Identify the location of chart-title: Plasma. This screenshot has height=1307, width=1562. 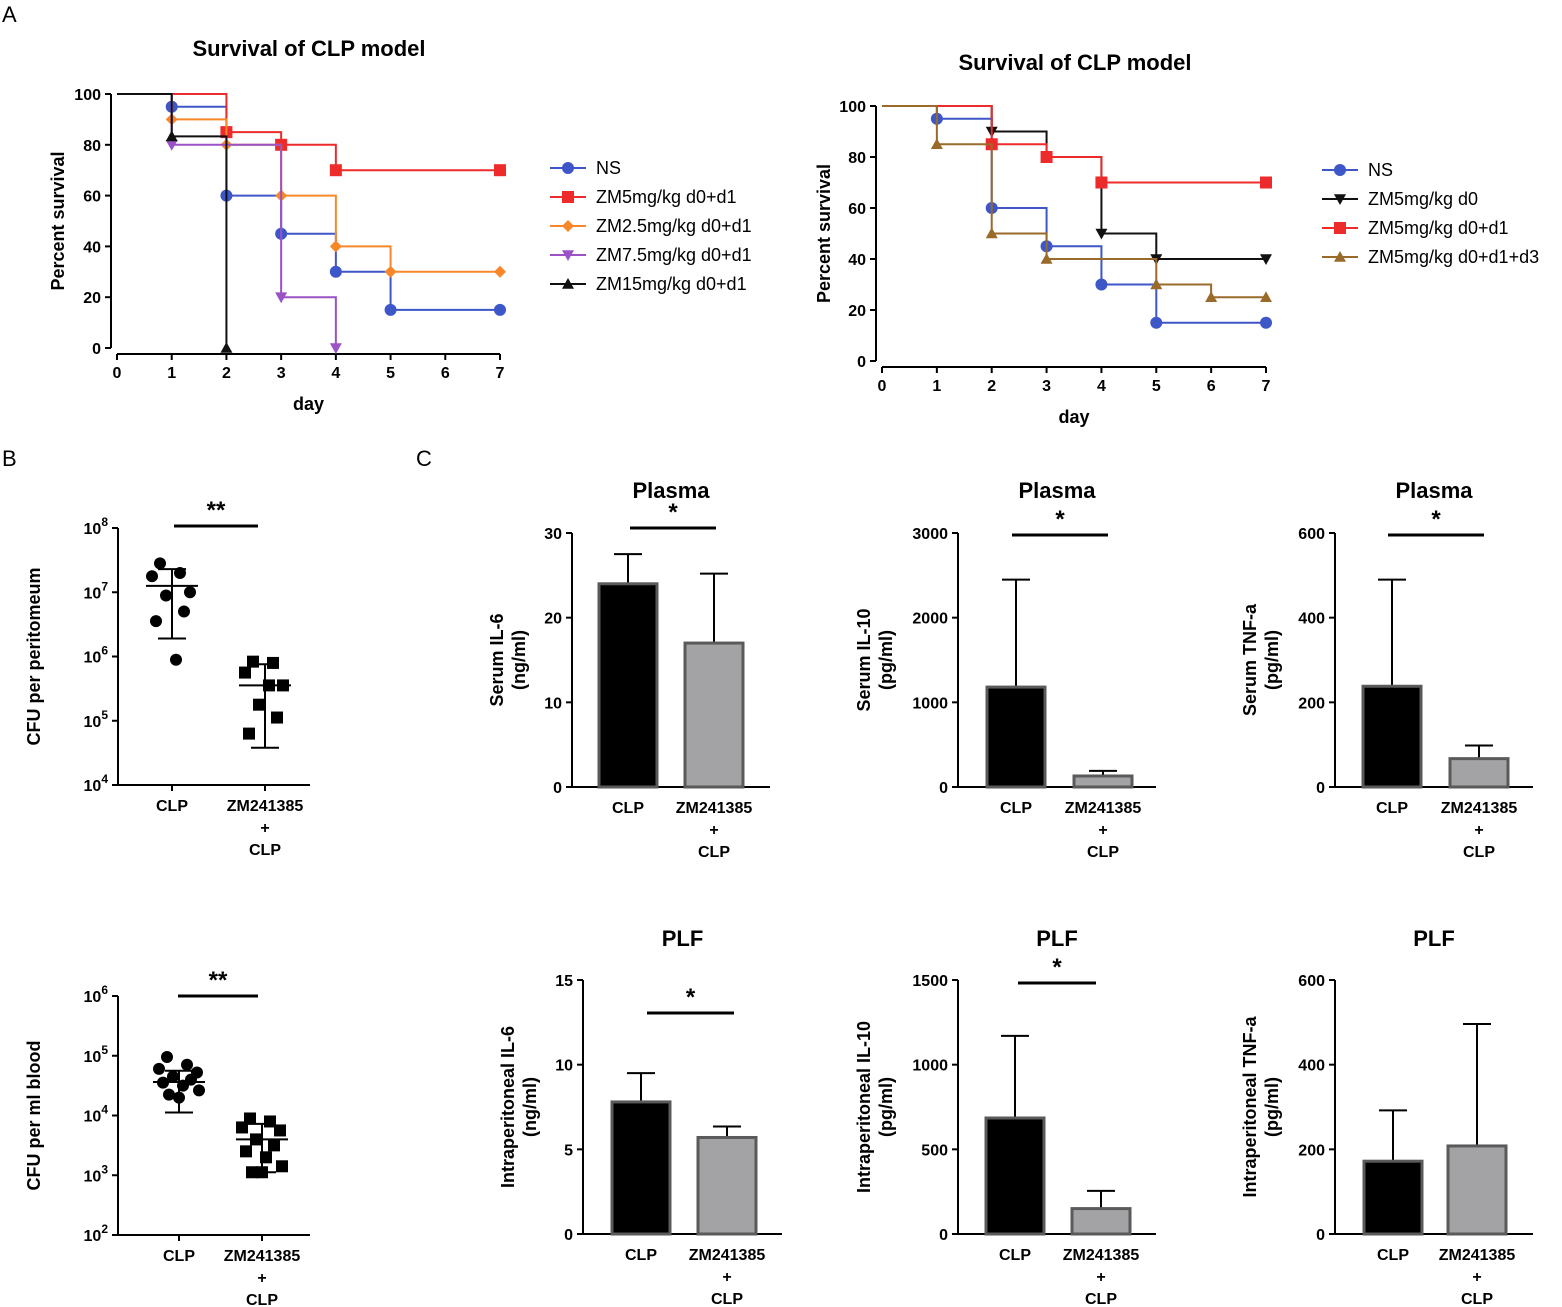
(1434, 490).